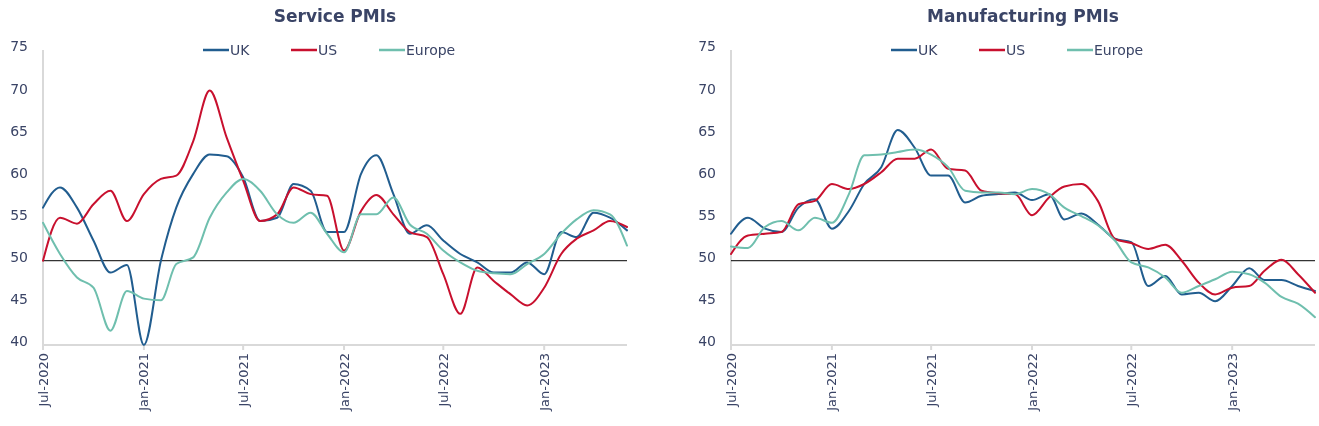  Describe the element at coordinates (1023, 16) in the screenshot. I see `chart-title: Manufacturing PMIs` at that location.